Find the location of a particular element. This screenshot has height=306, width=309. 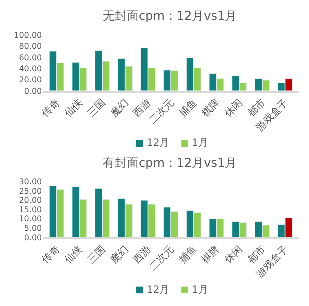

chart-title: 无封面cpm：12月vs1月 is located at coordinates (170, 16).